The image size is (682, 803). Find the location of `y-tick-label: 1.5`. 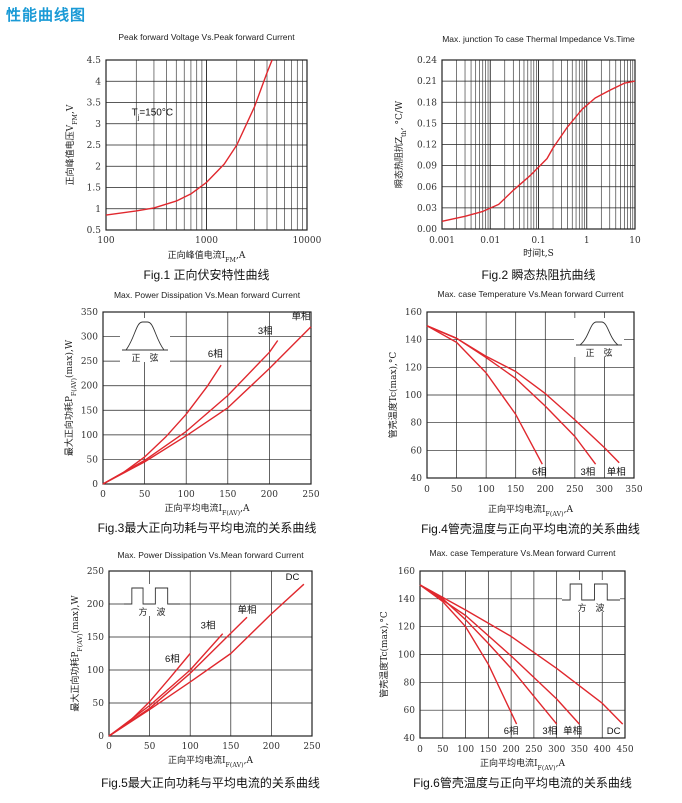

y-tick-label: 1.5 is located at coordinates (94, 189).